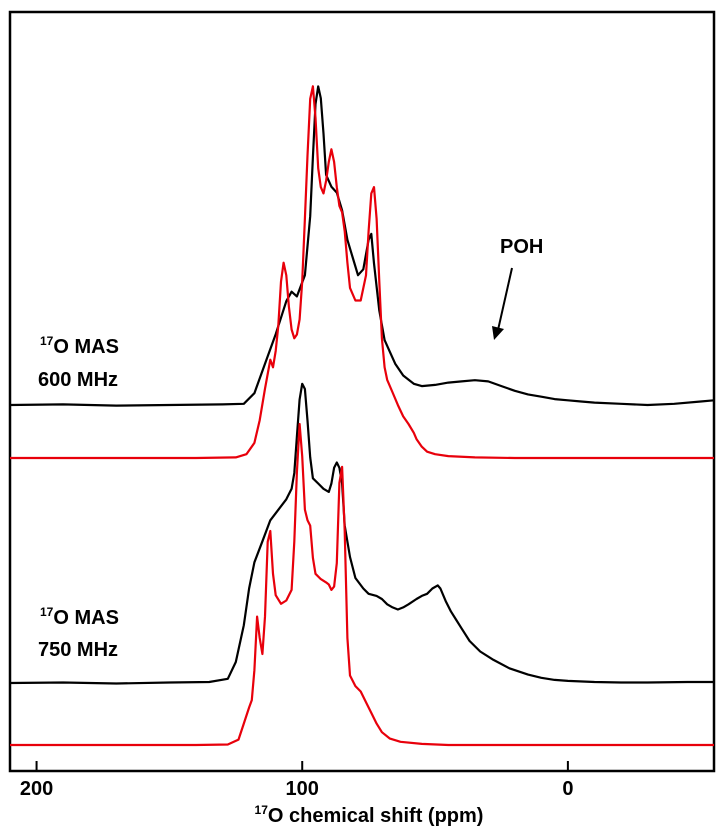 Image resolution: width=717 pixels, height=832 pixels. I want to click on poh-annotation-label: POH, so click(521, 247).